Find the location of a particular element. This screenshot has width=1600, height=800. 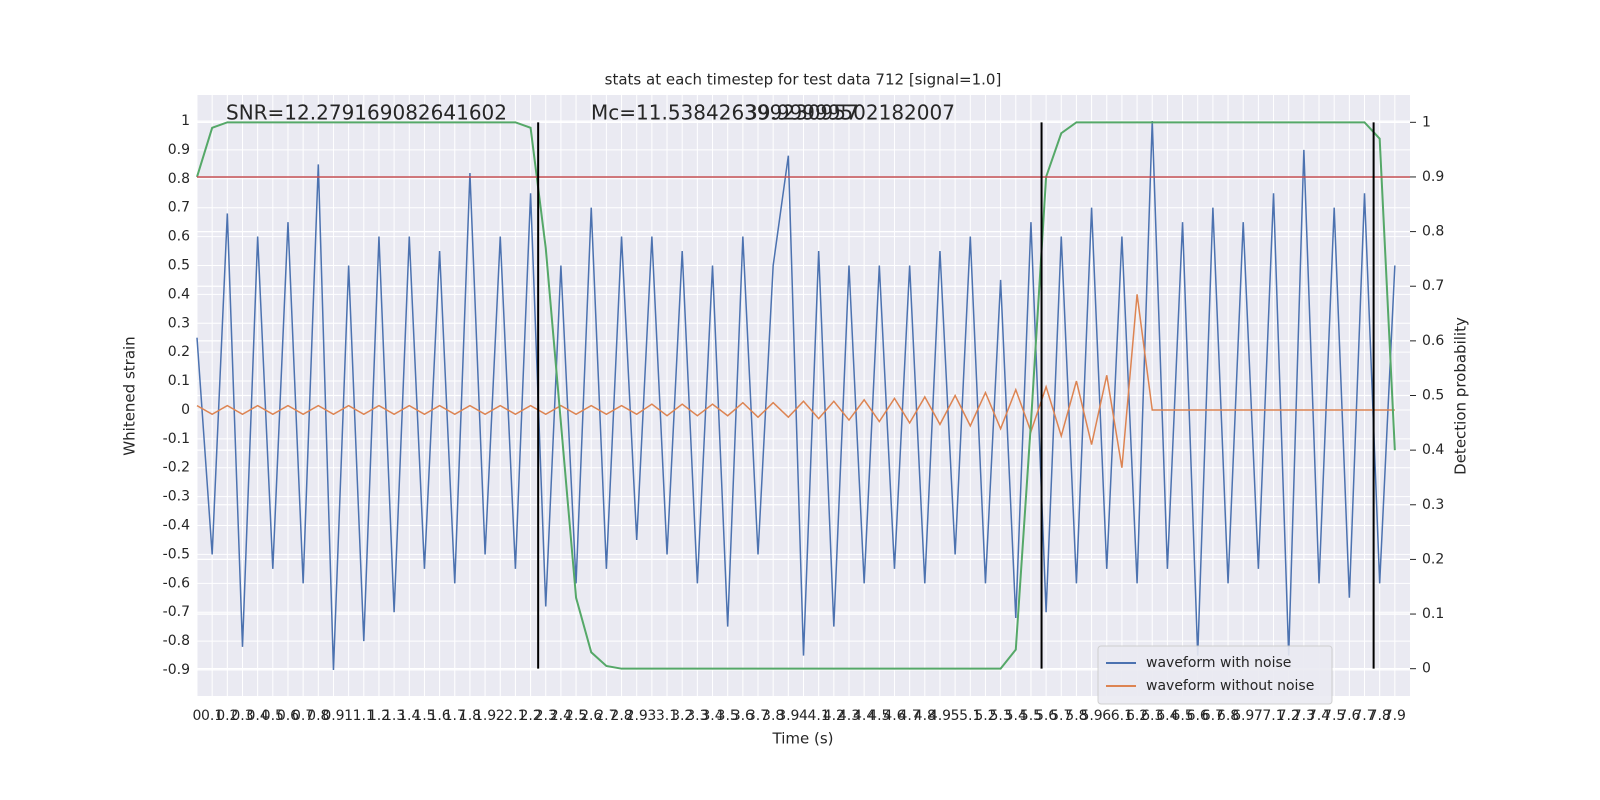

x-tick-label: 4.2 is located at coordinates (834, 716).